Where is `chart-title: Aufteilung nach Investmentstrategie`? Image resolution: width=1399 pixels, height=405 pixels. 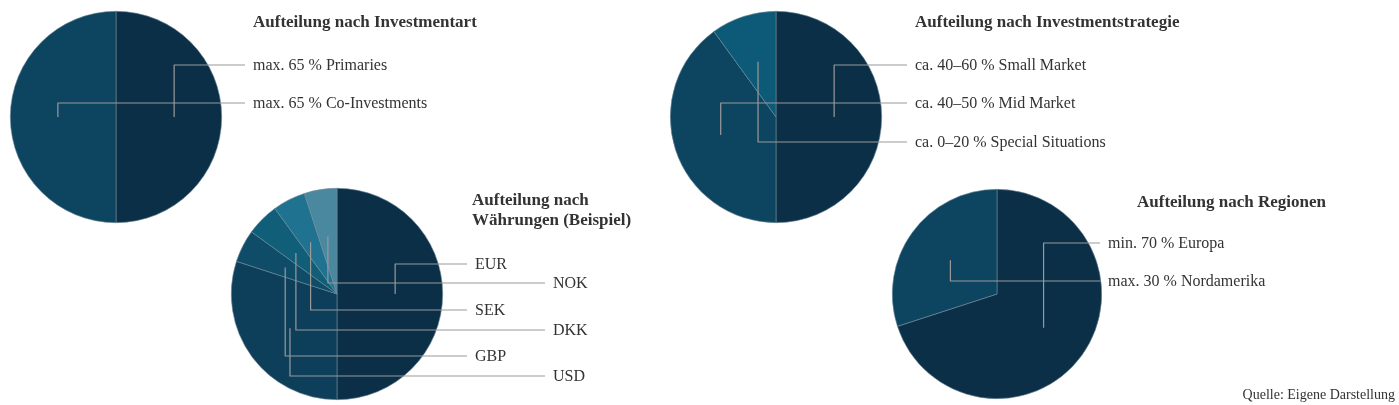
chart-title: Aufteilung nach Investmentstrategie is located at coordinates (1048, 22).